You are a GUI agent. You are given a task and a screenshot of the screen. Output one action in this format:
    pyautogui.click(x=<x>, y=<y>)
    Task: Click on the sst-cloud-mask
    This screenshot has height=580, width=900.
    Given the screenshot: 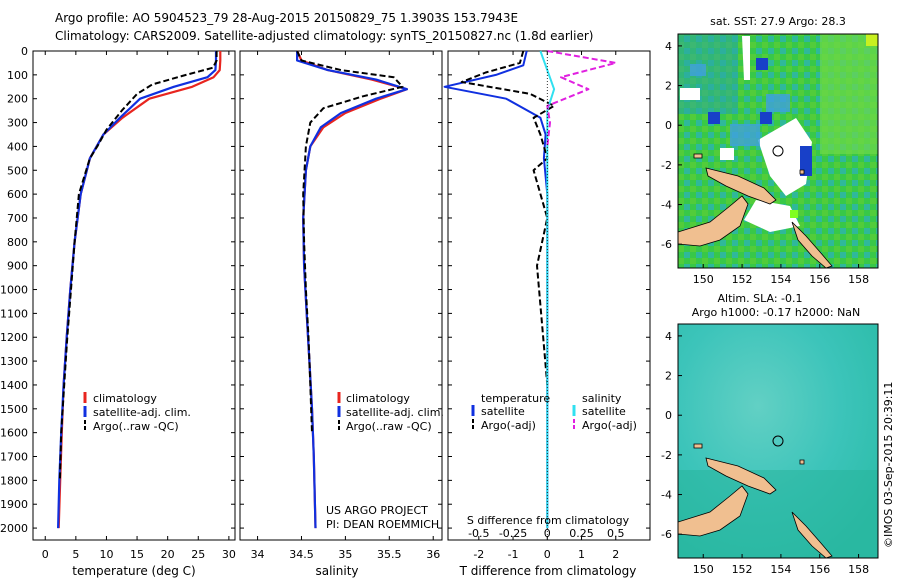 What is the action you would take?
    pyautogui.click(x=746, y=134)
    